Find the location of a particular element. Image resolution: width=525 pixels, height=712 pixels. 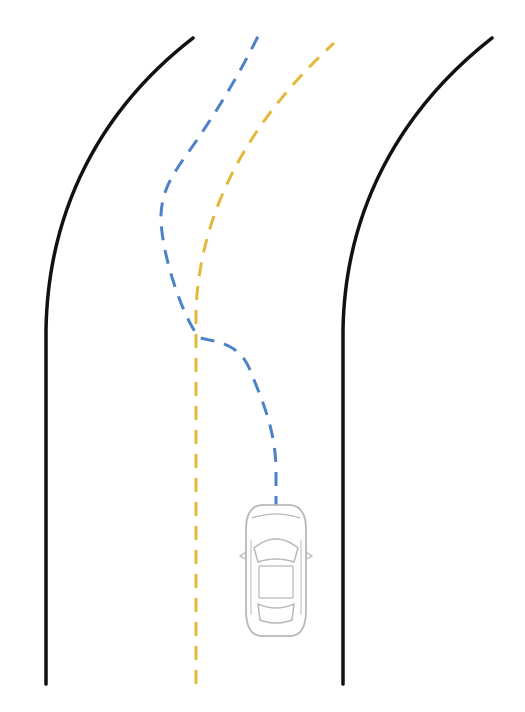

car-rear-window is located at coordinates (276, 613).